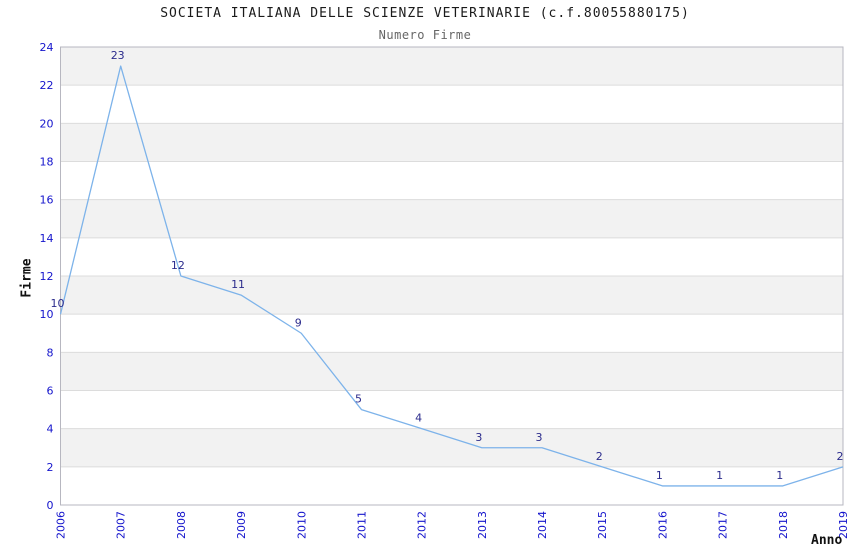 The image size is (850, 550). Describe the element at coordinates (27, 278) in the screenshot. I see `y-axis-title: Firme` at that location.